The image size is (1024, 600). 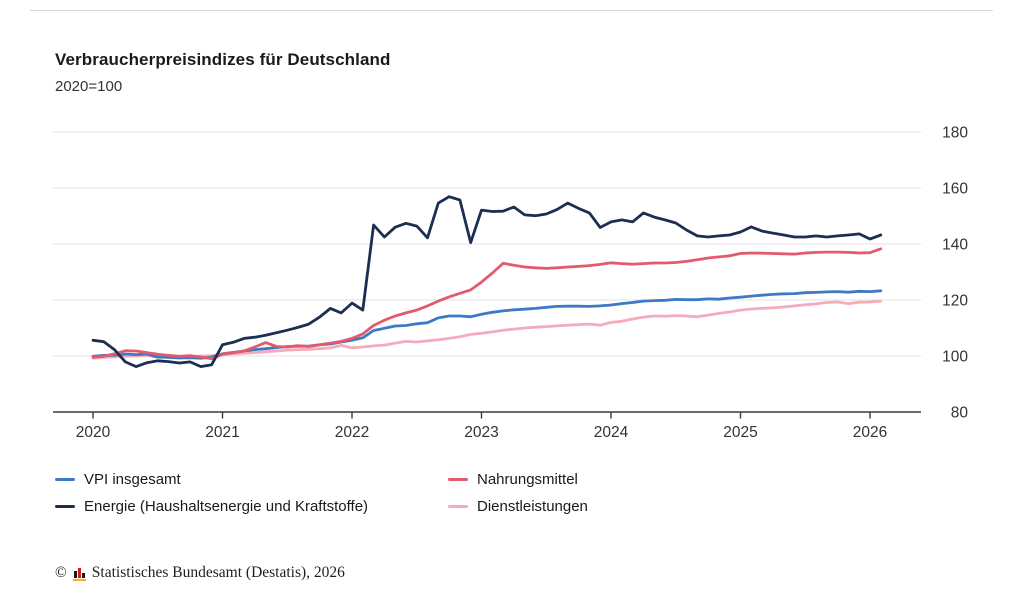 I want to click on x-tick-label-2020: 2020, so click(x=93, y=432).